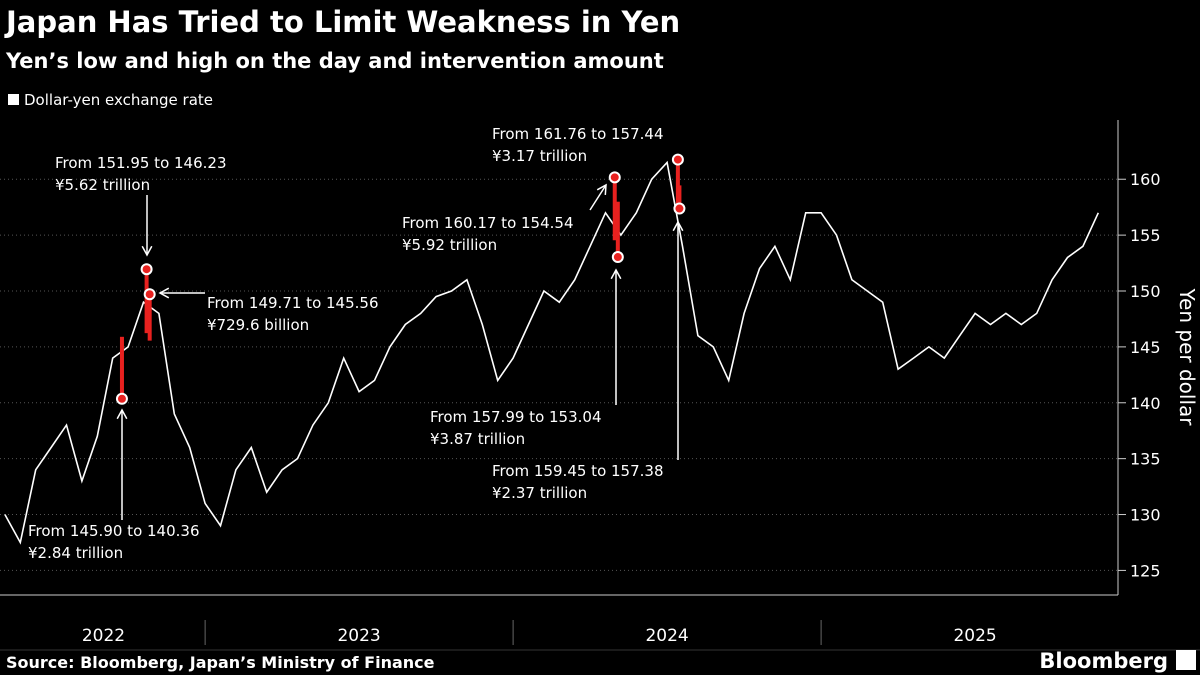  I want to click on y-tick-label: 145, so click(1145, 347).